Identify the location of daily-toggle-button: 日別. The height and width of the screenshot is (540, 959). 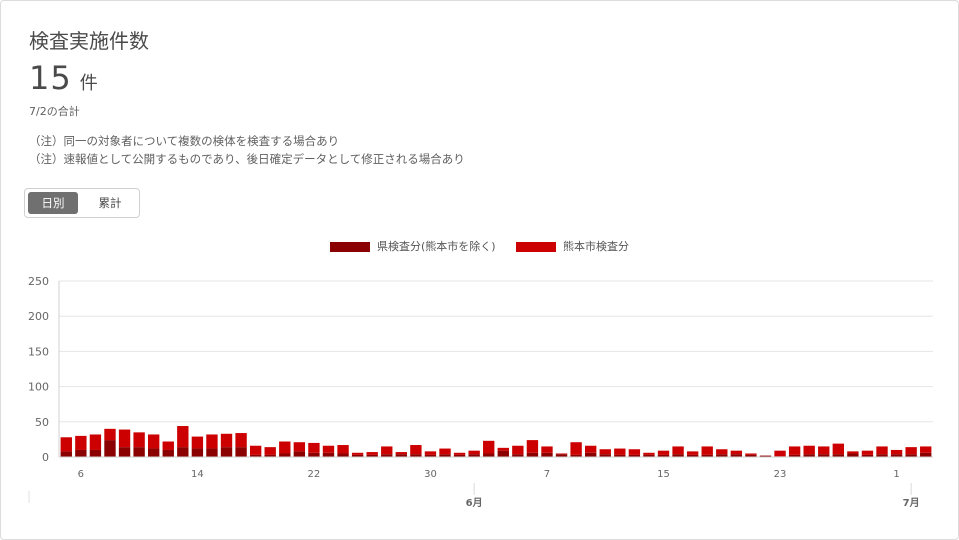
(53, 203).